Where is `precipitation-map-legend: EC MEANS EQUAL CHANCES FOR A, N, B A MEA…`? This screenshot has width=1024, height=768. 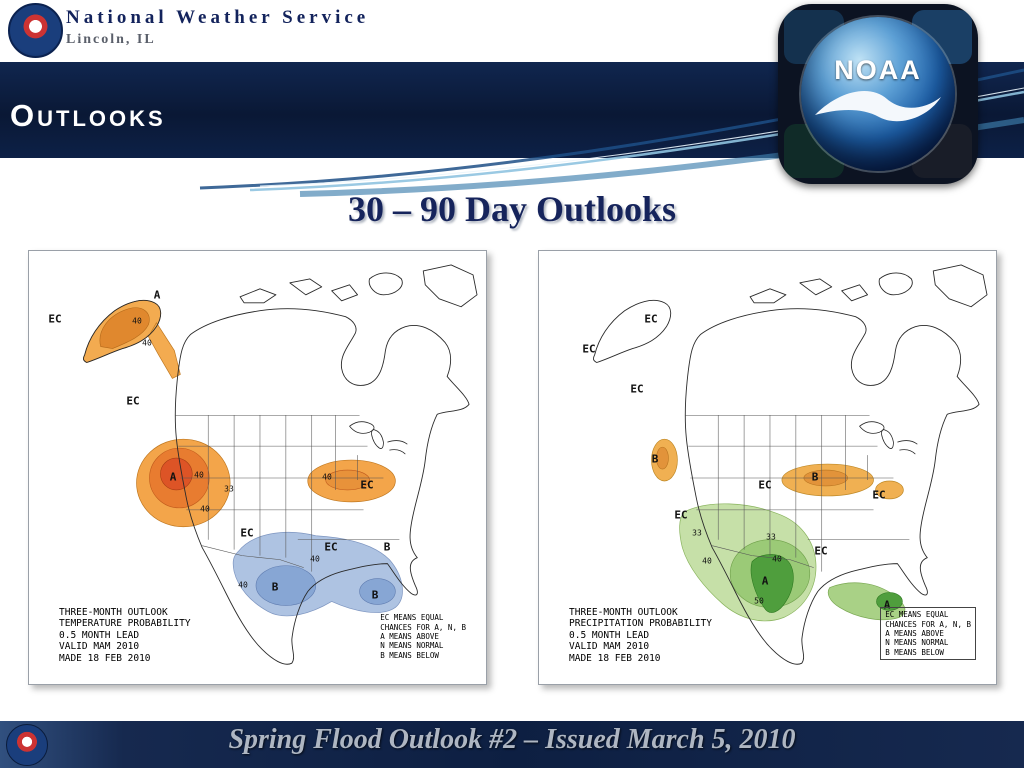
precipitation-map-legend: EC MEANS EQUAL CHANCES FOR A, N, B A MEA… is located at coordinates (928, 633).